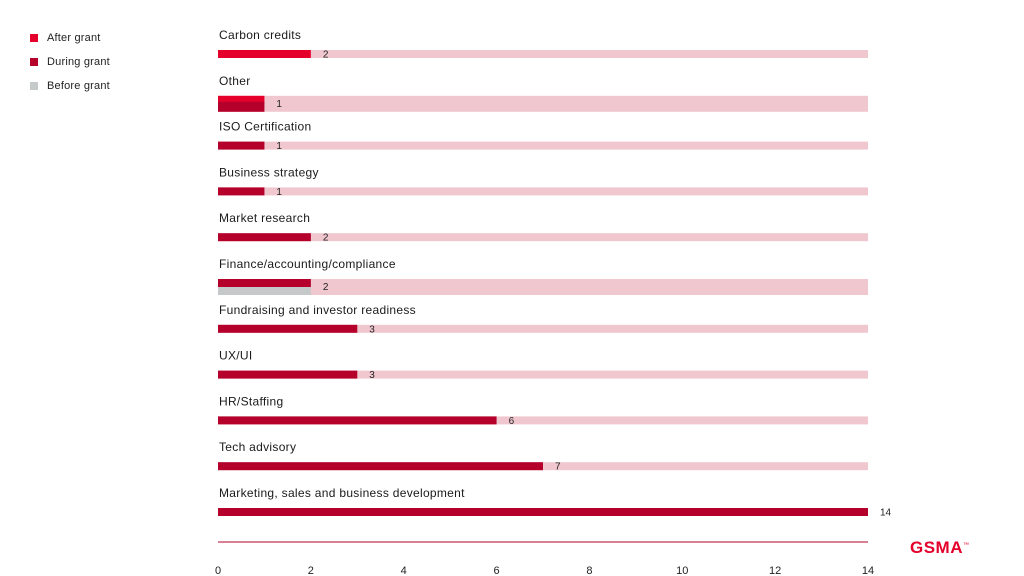 This screenshot has width=1024, height=576. What do you see at coordinates (682, 570) in the screenshot?
I see `x-tick-label-10: 10` at bounding box center [682, 570].